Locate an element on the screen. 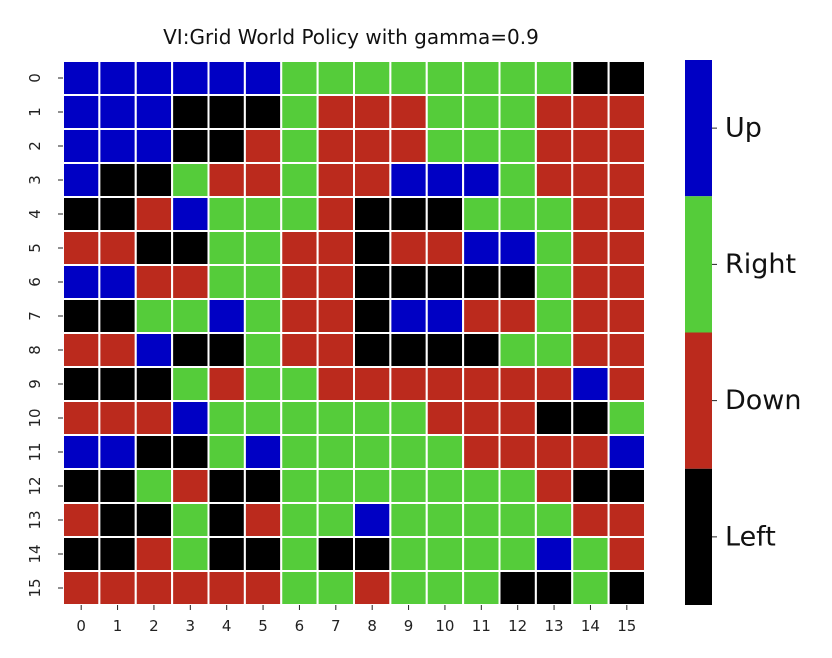 This screenshot has width=832, height=658. heatmap-cell-r12-c9 is located at coordinates (408, 486).